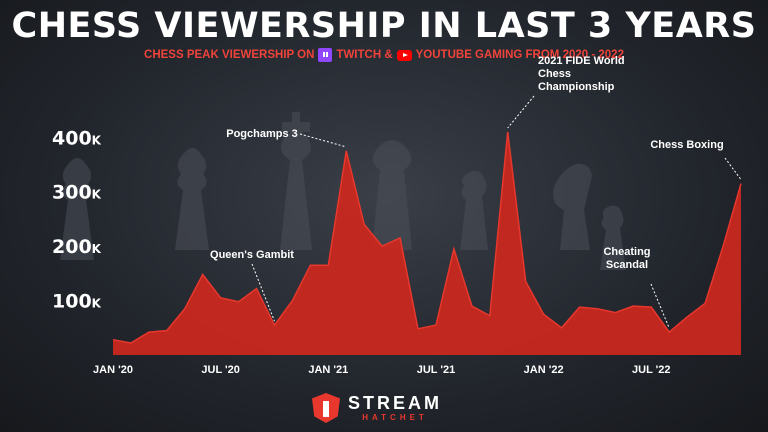 Image resolution: width=768 pixels, height=432 pixels. What do you see at coordinates (262, 134) in the screenshot?
I see `annotation-label: Pogchamps 3` at bounding box center [262, 134].